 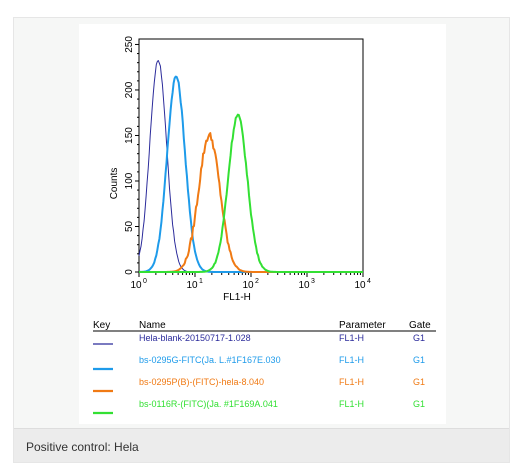 I want to click on y-tick-label: 100, so click(x=129, y=180).